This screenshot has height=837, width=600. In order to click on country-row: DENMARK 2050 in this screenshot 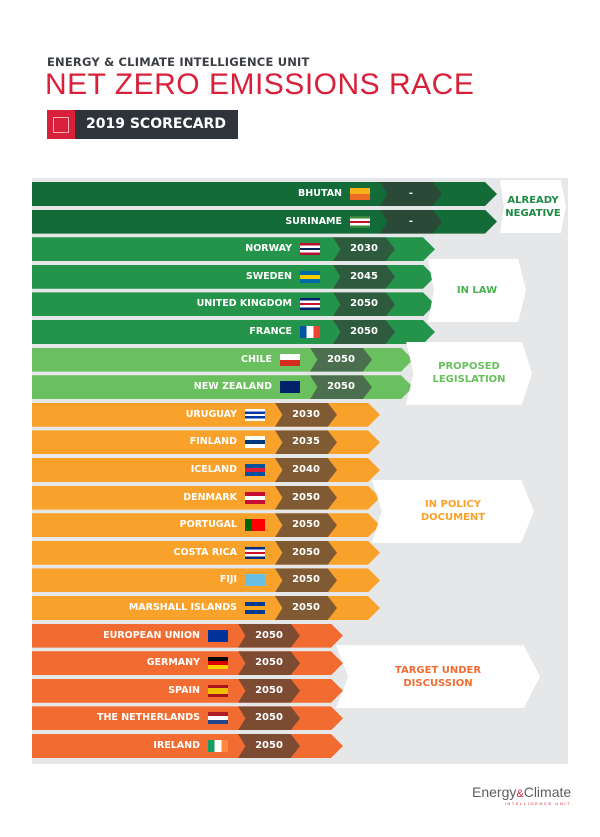, I will do `click(206, 497)`.